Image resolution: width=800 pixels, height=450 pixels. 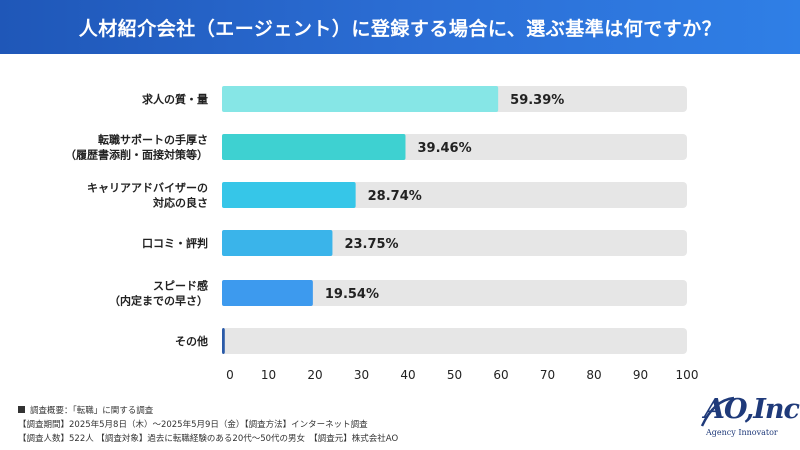 I want to click on x-tick-label: 100, so click(x=687, y=375).